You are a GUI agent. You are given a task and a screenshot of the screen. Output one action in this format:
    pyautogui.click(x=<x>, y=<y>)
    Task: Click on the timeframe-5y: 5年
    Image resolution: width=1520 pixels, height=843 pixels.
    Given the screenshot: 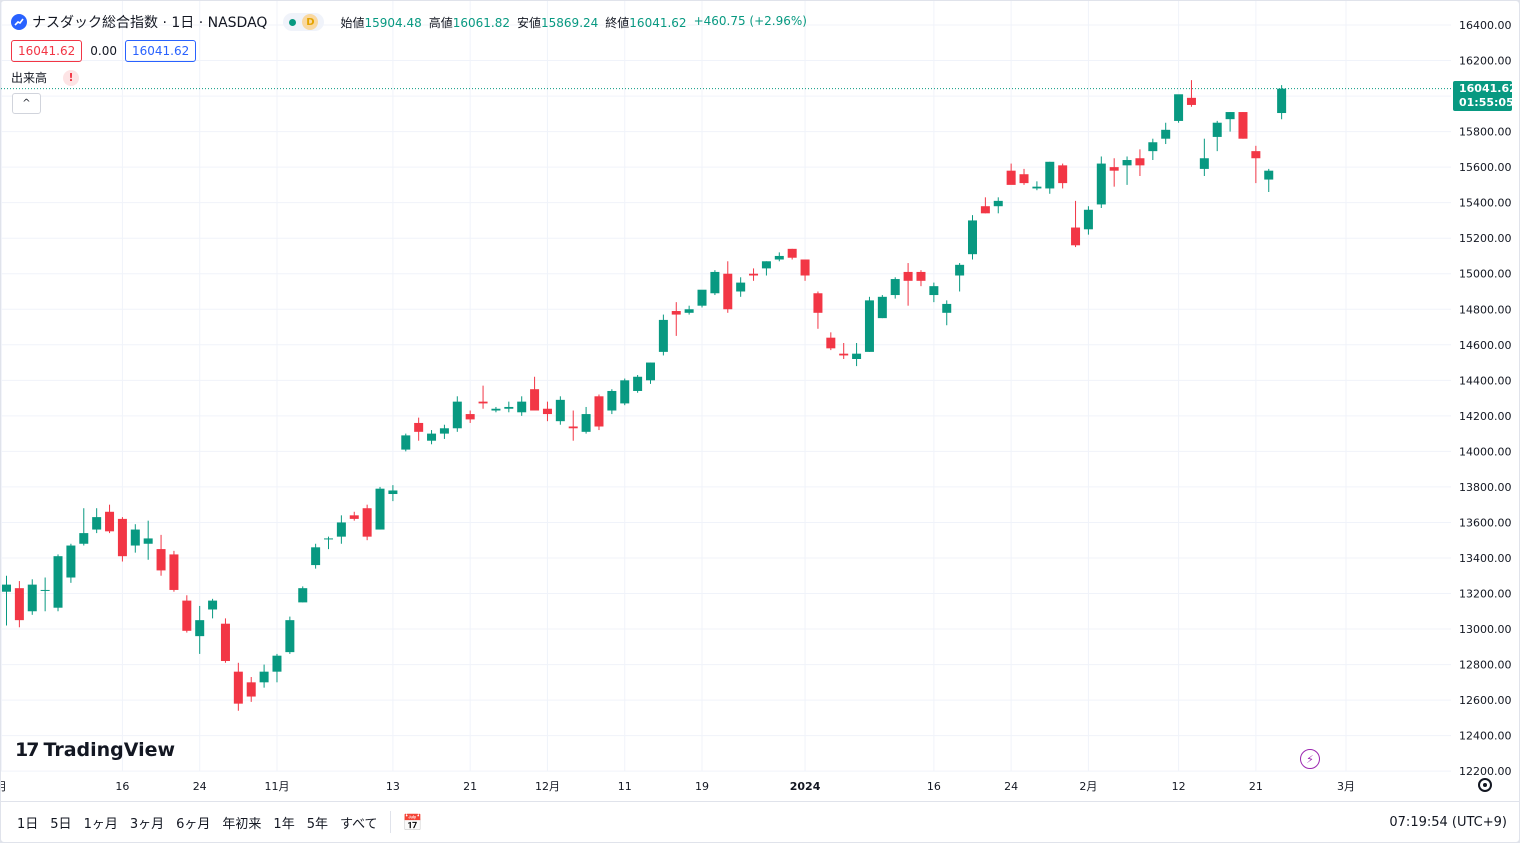 What is the action you would take?
    pyautogui.click(x=317, y=824)
    